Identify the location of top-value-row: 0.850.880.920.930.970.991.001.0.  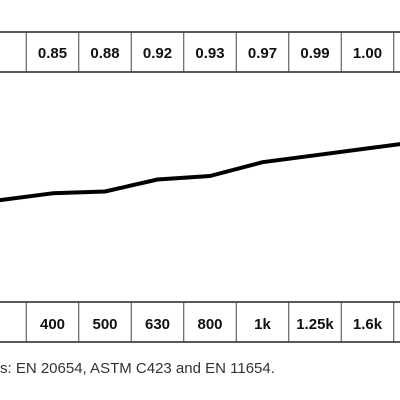
(200, 52).